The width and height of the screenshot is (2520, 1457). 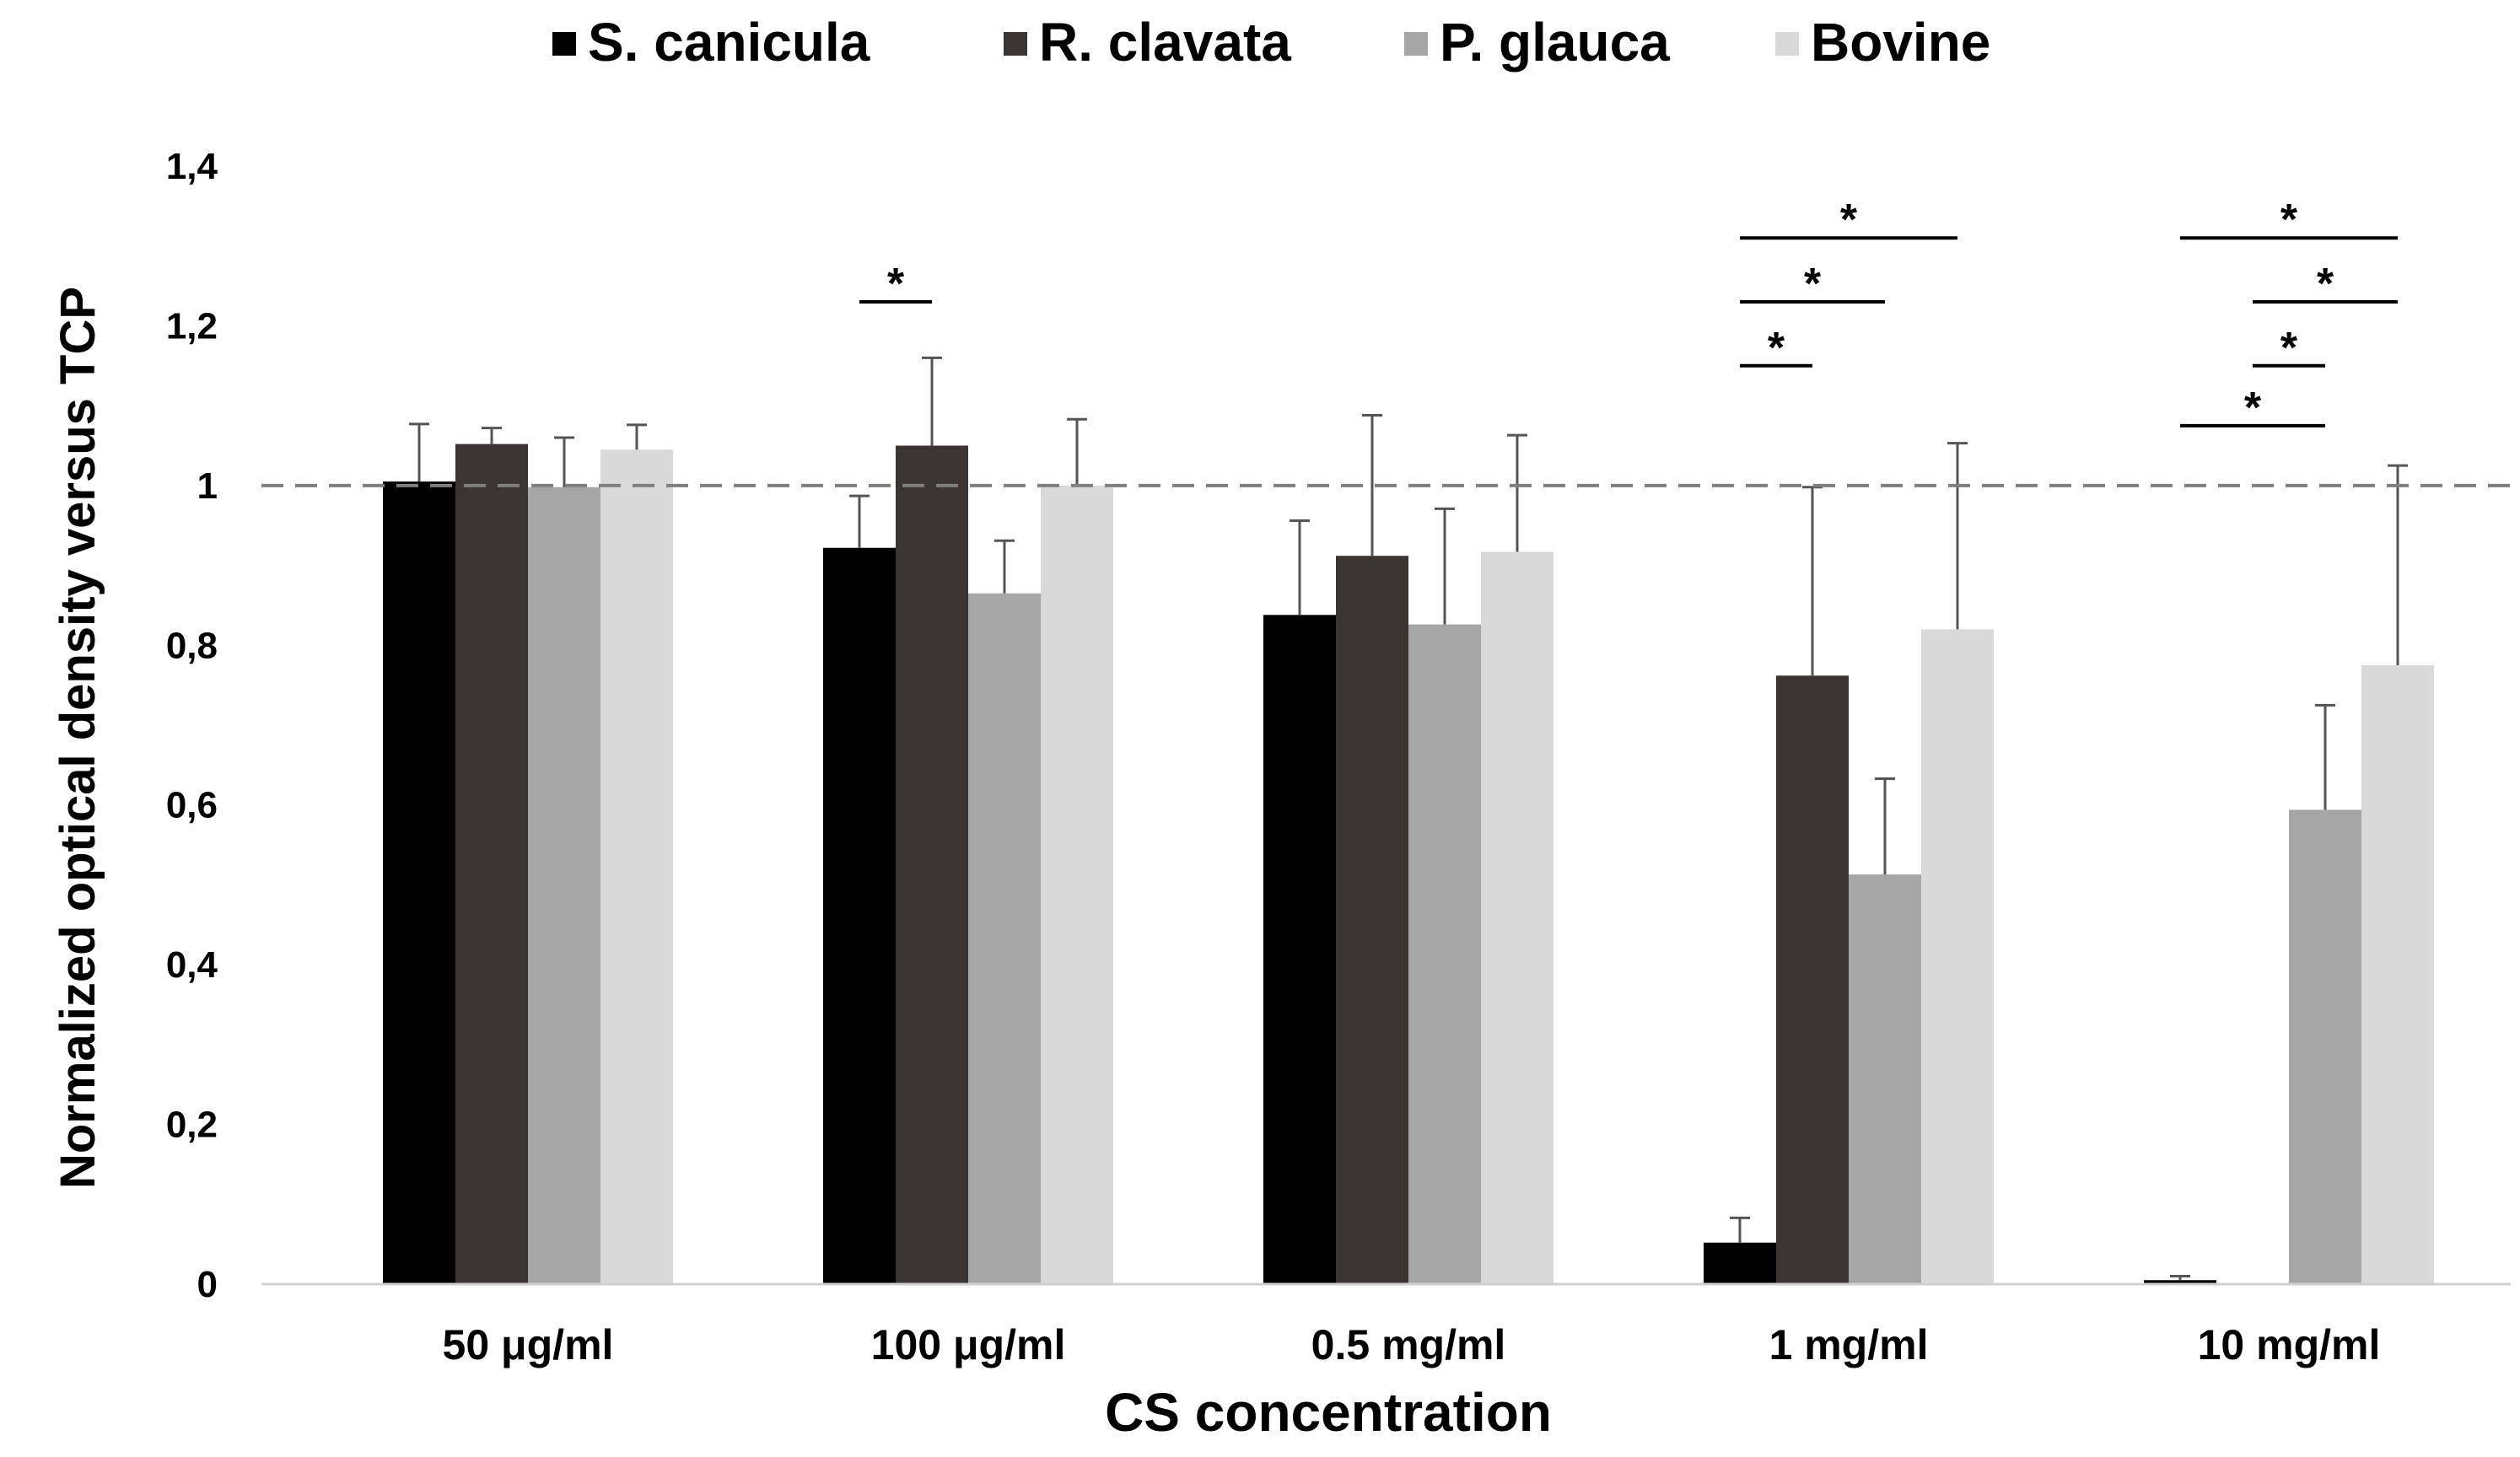 I want to click on y-axis-ticks: 0 0,2 0,4 0,6 0,8 1 1,2 1,4, so click(x=192, y=725).